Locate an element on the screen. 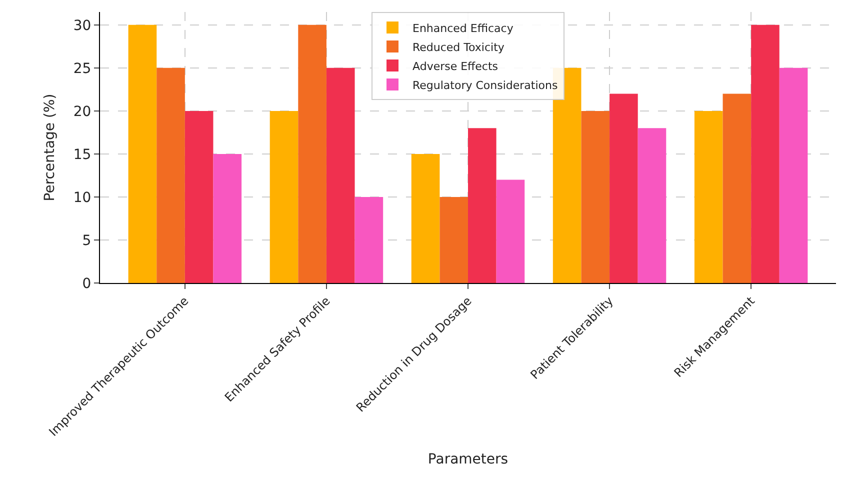 This screenshot has height=483, width=841. y-tick-label: 15 is located at coordinates (82, 154).